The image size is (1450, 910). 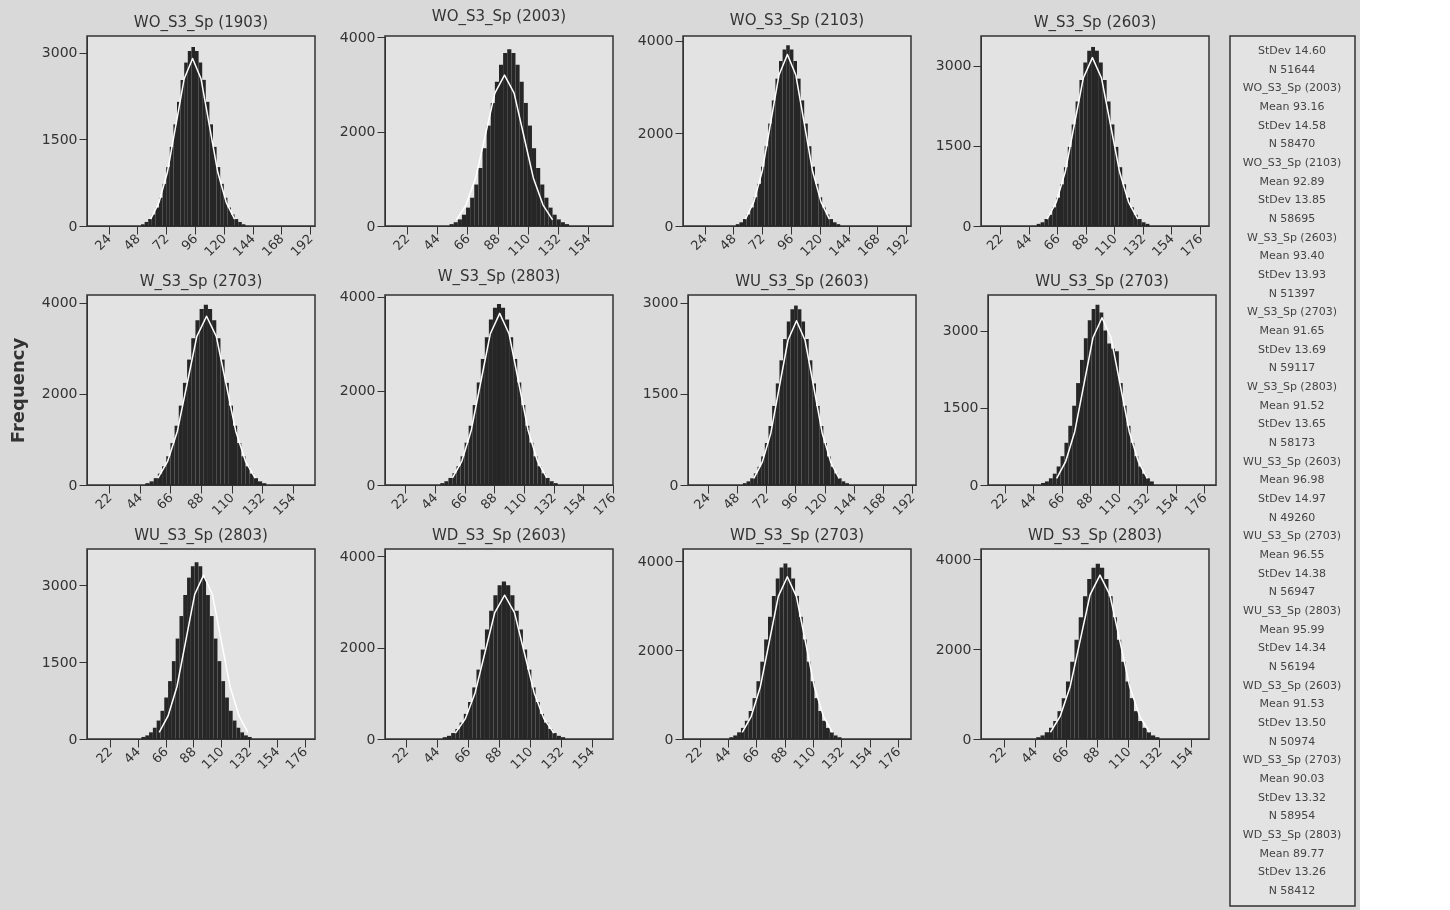 What do you see at coordinates (1292, 218) in the screenshot?
I see `text: N 58695` at bounding box center [1292, 218].